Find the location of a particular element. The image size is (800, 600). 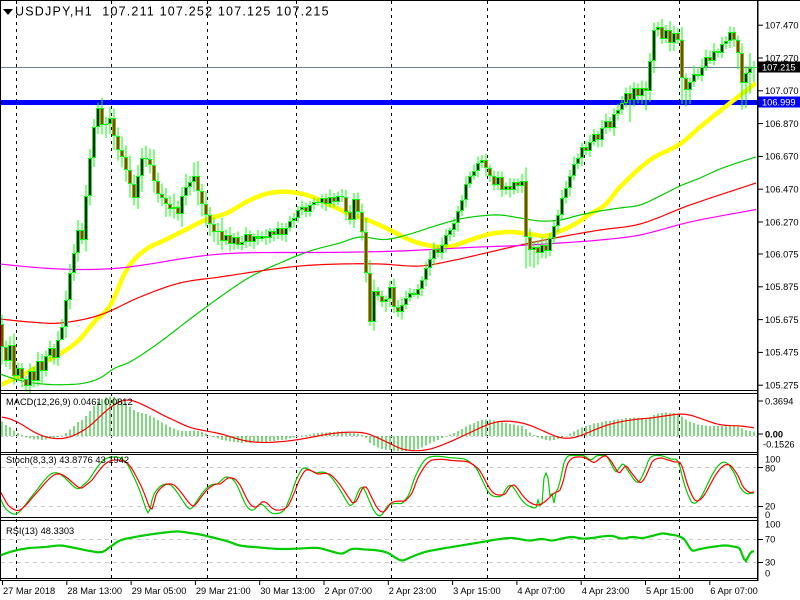

svg-text: 107.470 is located at coordinates (782, 26).